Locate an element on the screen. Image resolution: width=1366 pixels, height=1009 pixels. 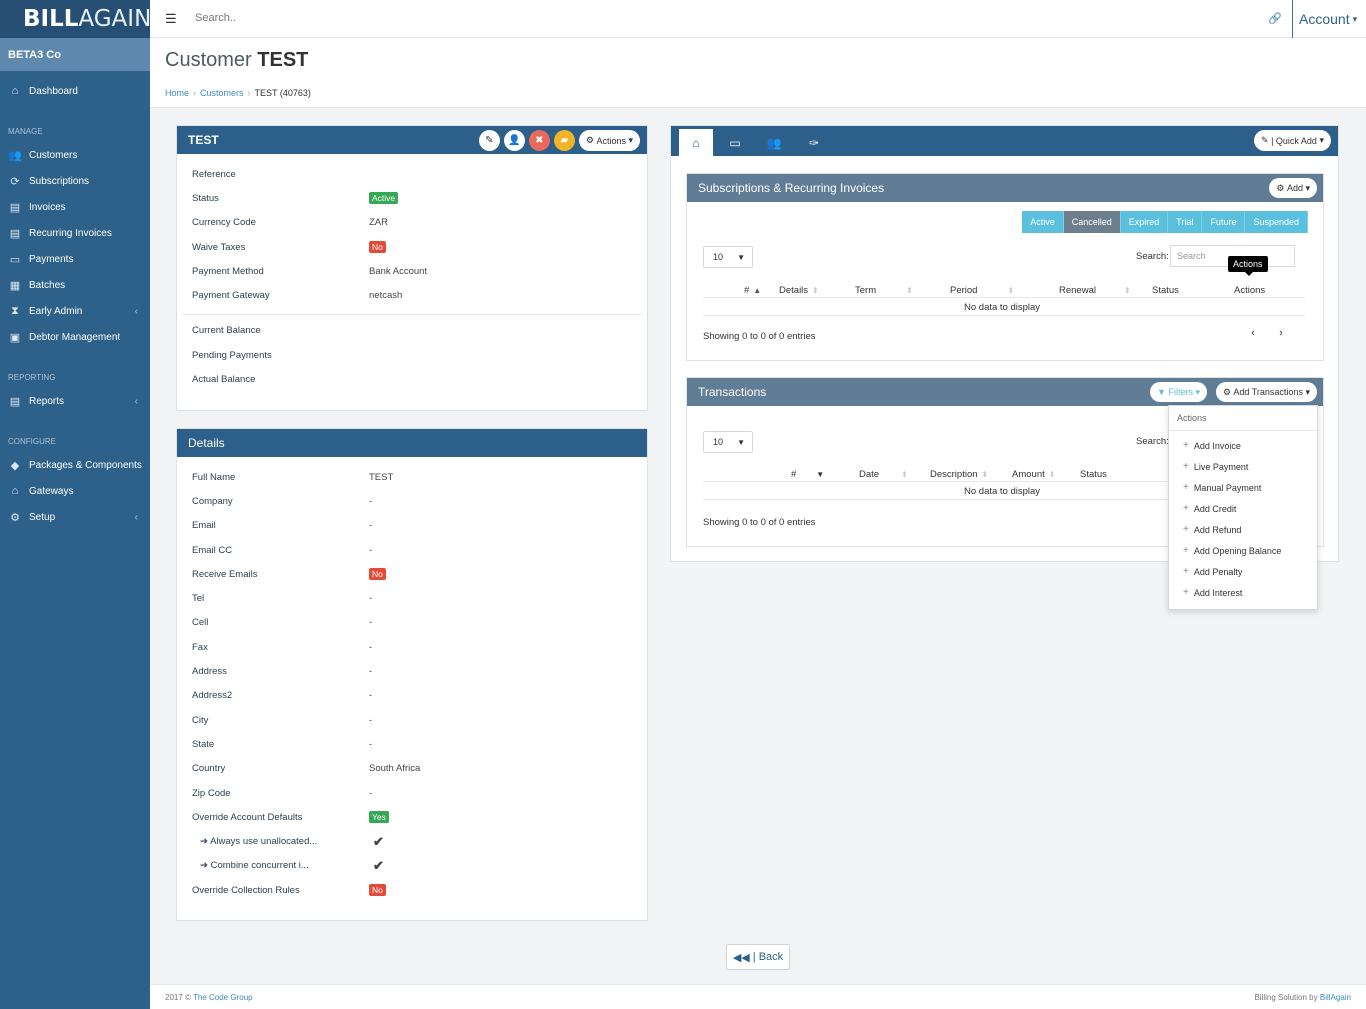
filter-trial: Trial is located at coordinates (1185, 222).